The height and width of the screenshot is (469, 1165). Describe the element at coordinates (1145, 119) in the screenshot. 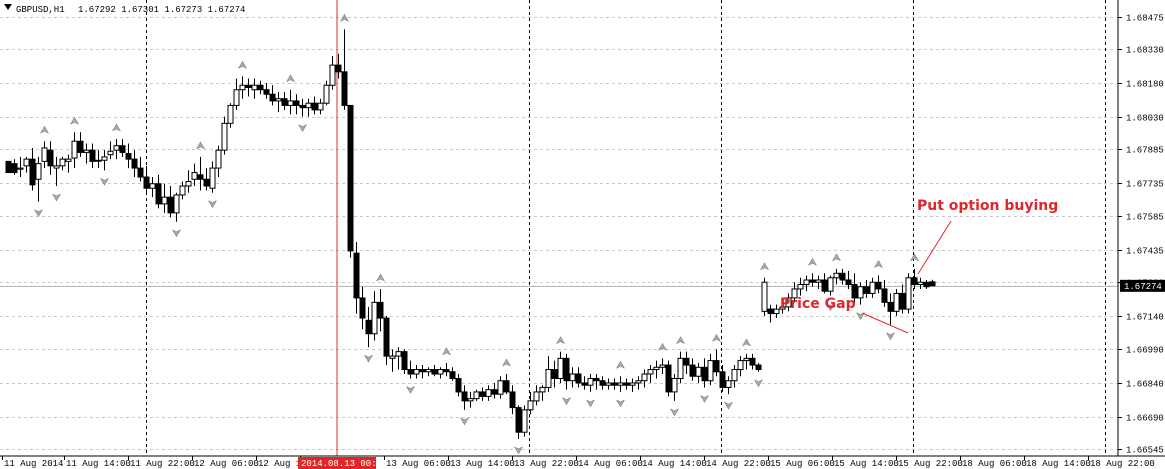

I see `price-tick-label: 1.68030` at that location.